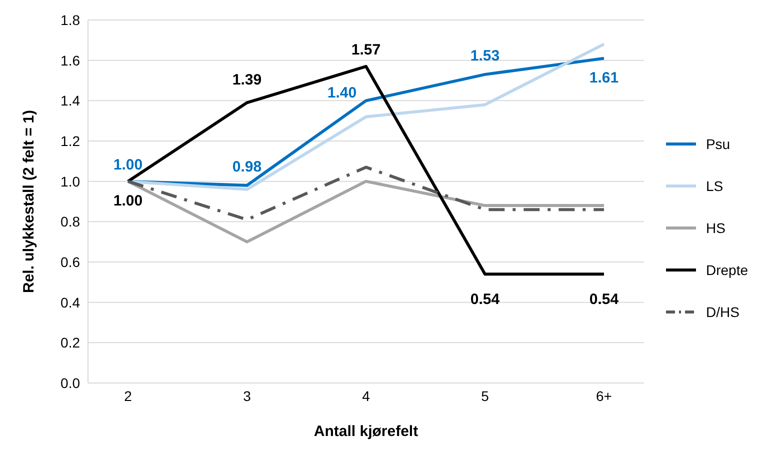  What do you see at coordinates (604, 396) in the screenshot?
I see `x-tick-label: 6+` at bounding box center [604, 396].